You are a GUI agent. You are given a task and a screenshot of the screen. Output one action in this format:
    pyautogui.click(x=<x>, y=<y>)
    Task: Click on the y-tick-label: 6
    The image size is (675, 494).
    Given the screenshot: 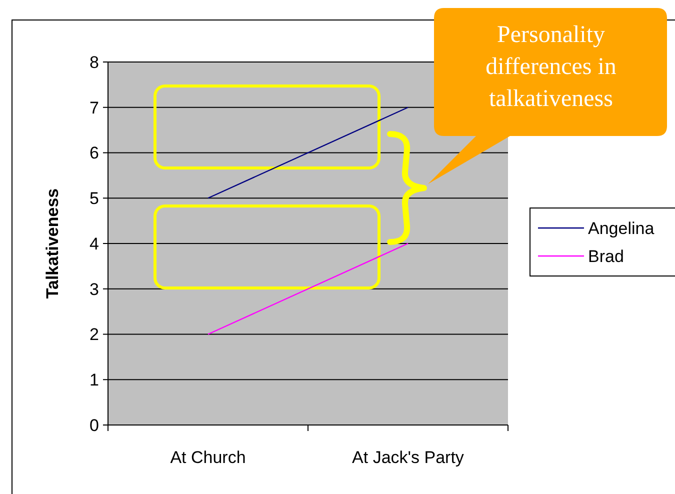 What is the action you would take?
    pyautogui.click(x=94, y=153)
    